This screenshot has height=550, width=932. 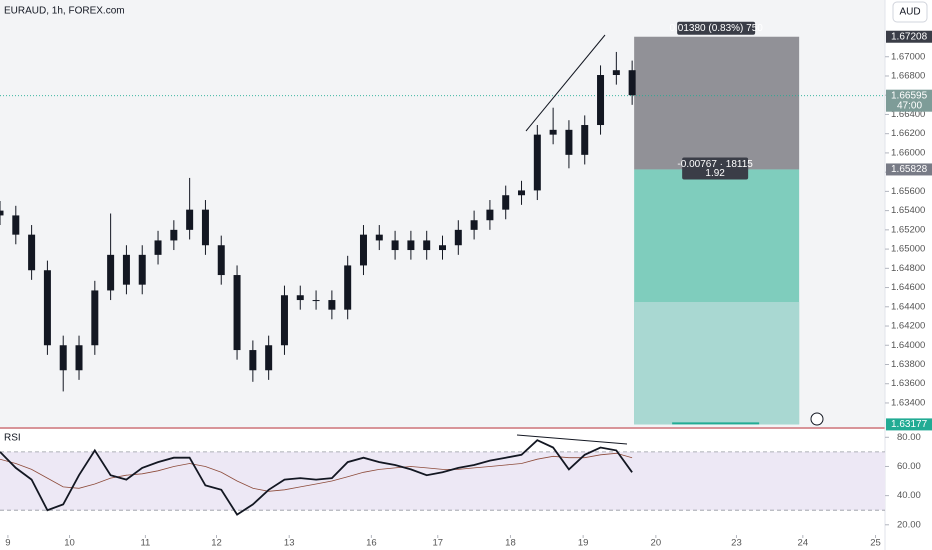 What do you see at coordinates (216, 543) in the screenshot?
I see `x-tick-label: 12` at bounding box center [216, 543].